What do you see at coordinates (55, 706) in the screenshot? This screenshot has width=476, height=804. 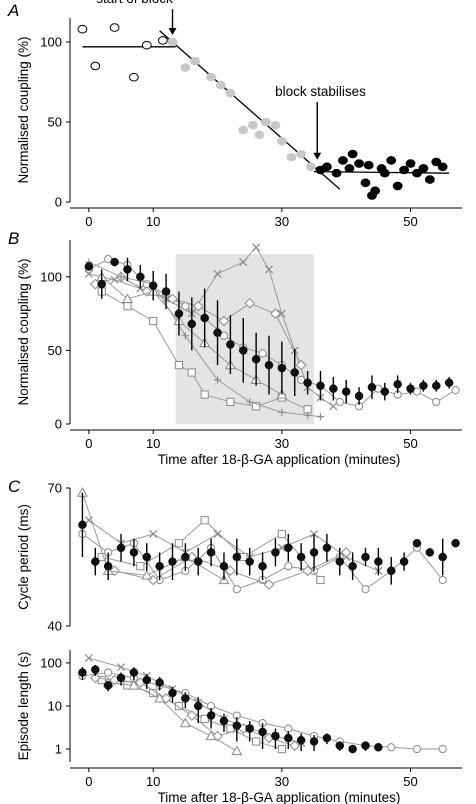 I see `y-tick-label: 10` at bounding box center [55, 706].